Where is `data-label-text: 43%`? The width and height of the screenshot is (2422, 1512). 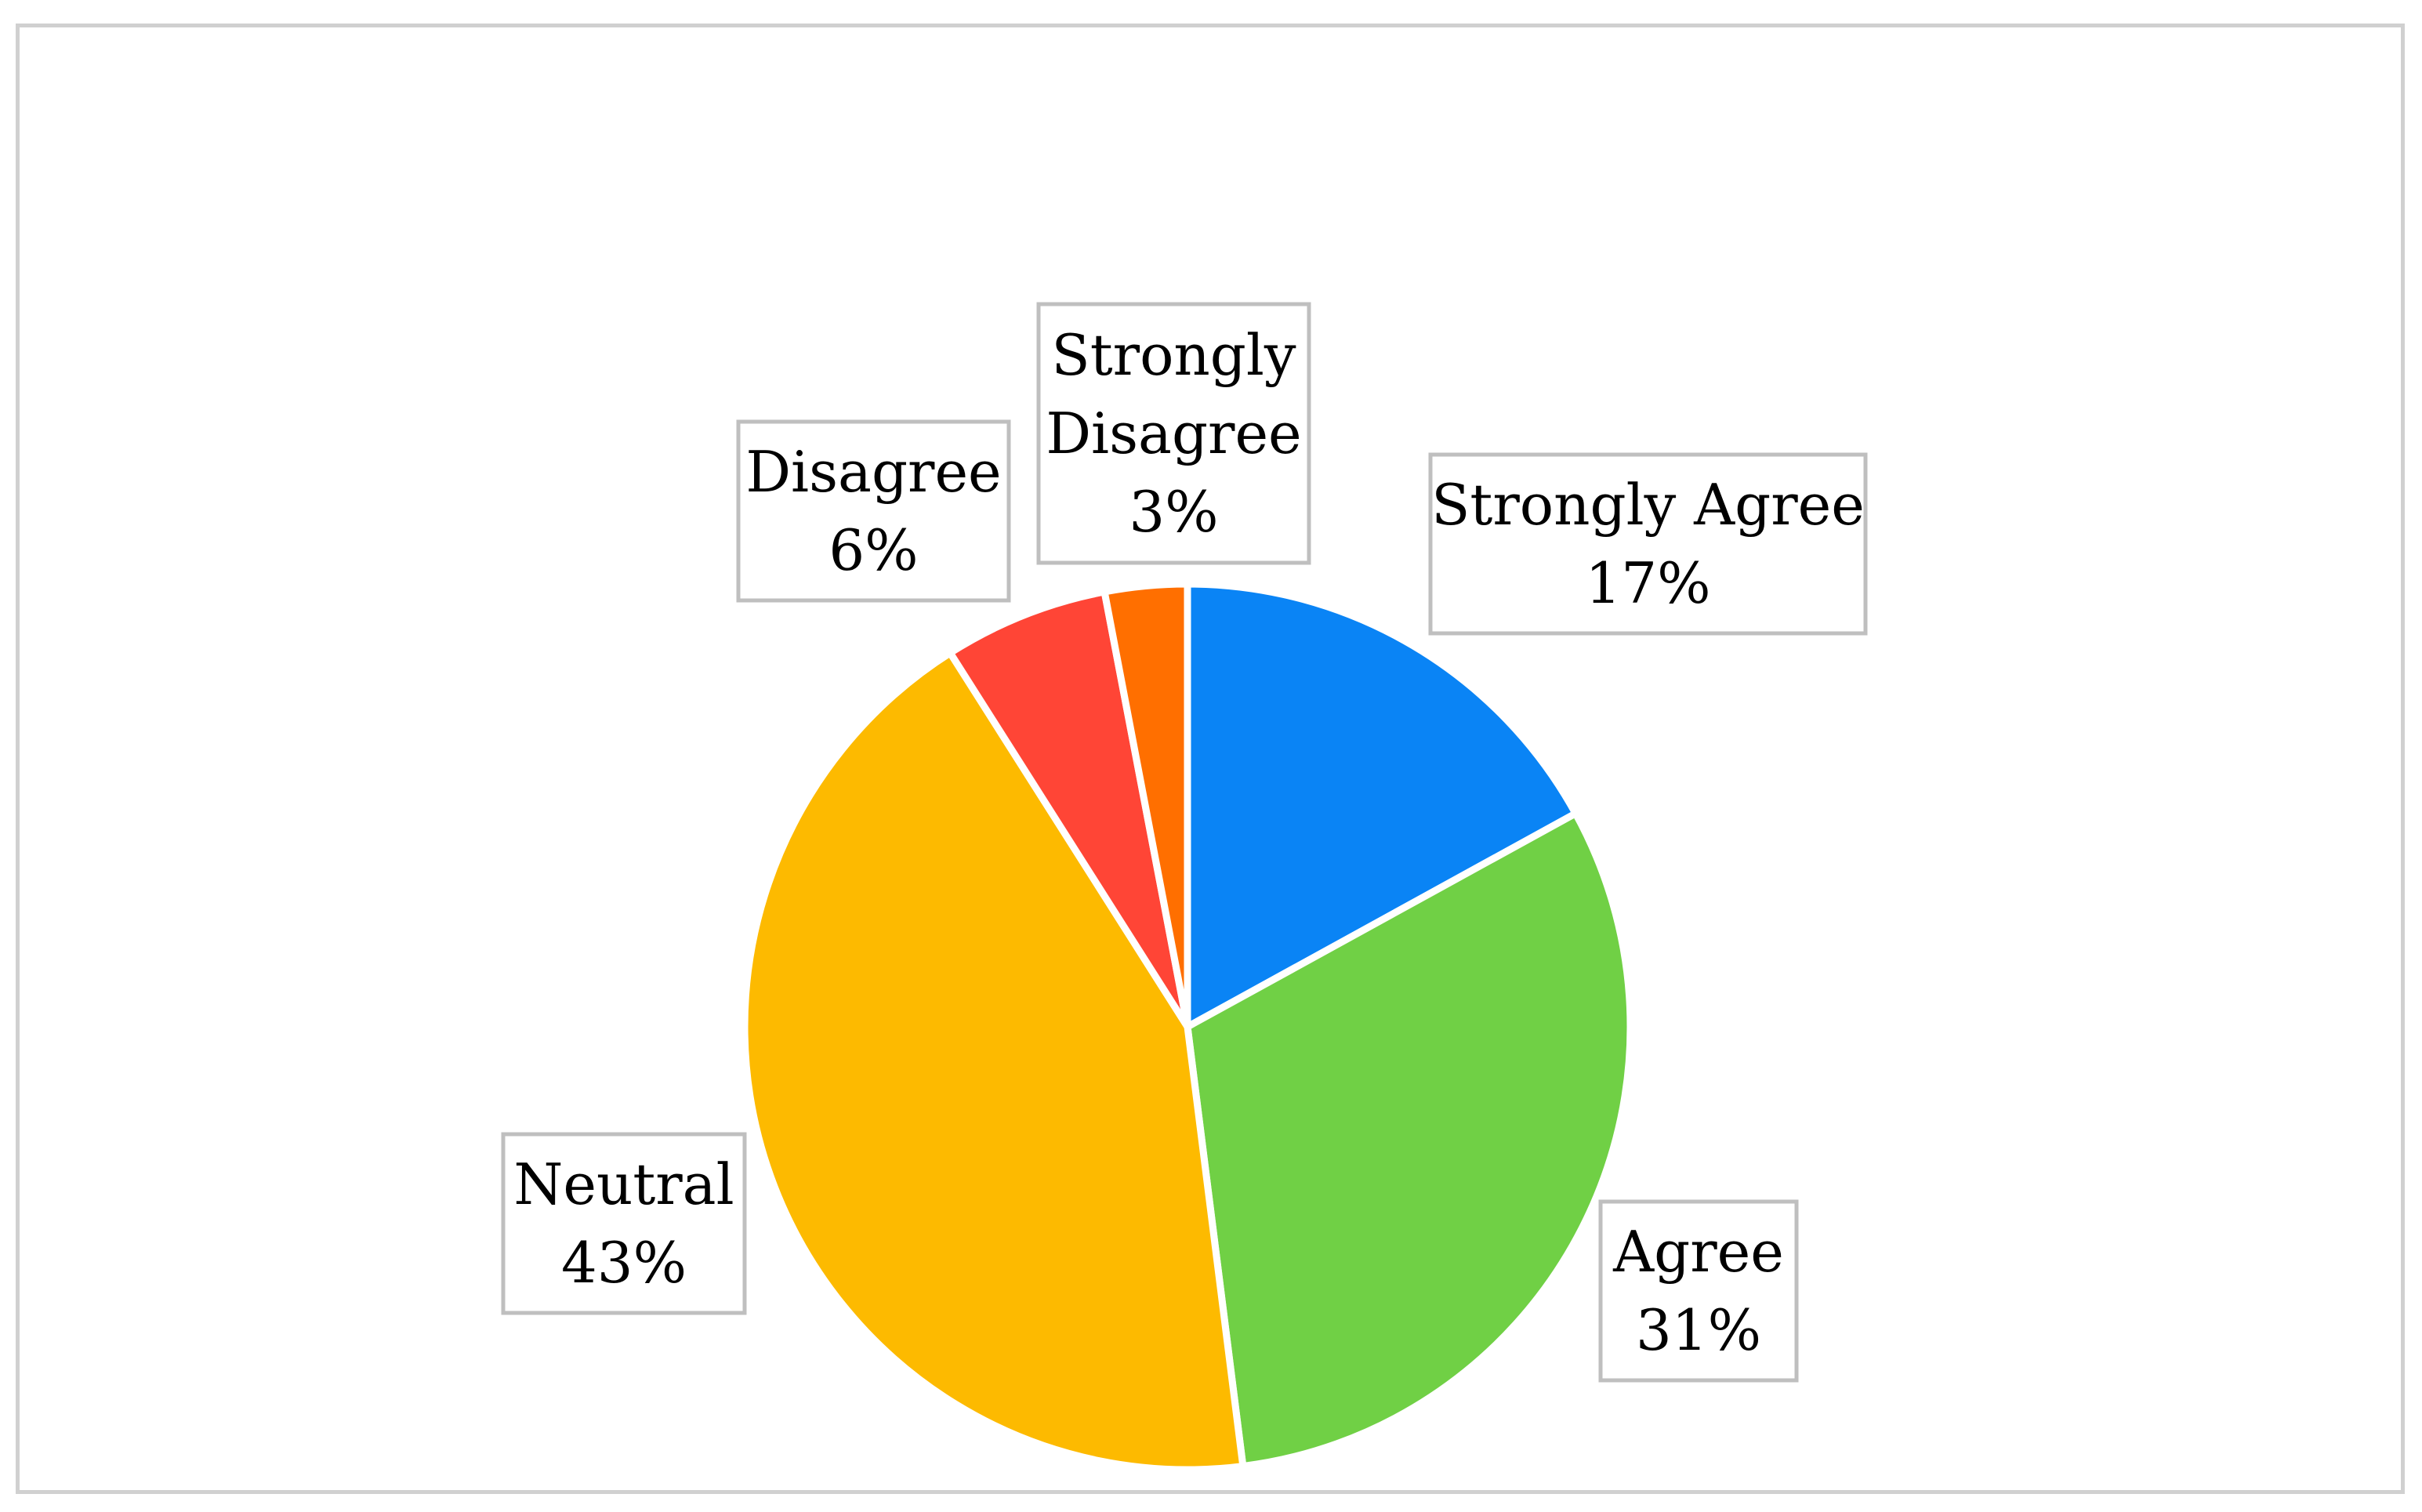
data-label-text: 43% is located at coordinates (624, 1263).